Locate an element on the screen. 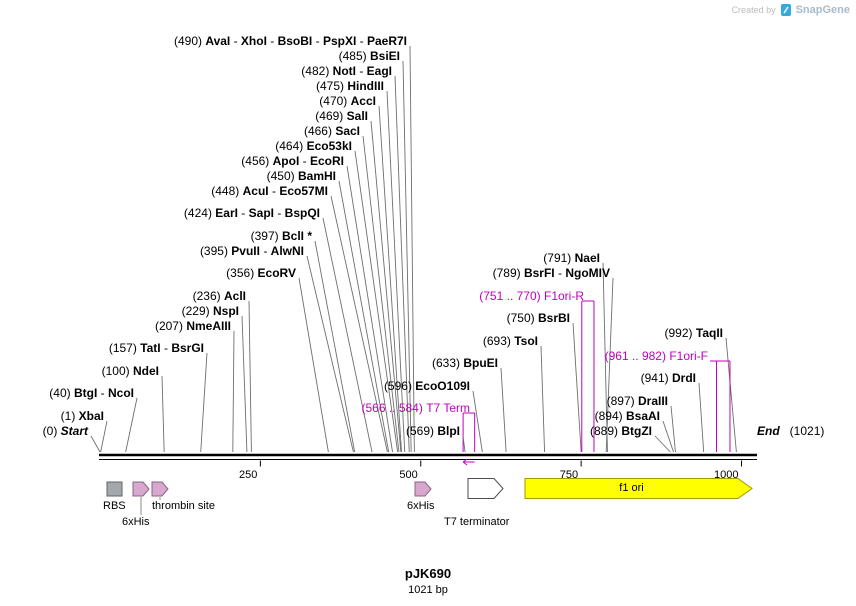  site-name: SapI is located at coordinates (261, 213).